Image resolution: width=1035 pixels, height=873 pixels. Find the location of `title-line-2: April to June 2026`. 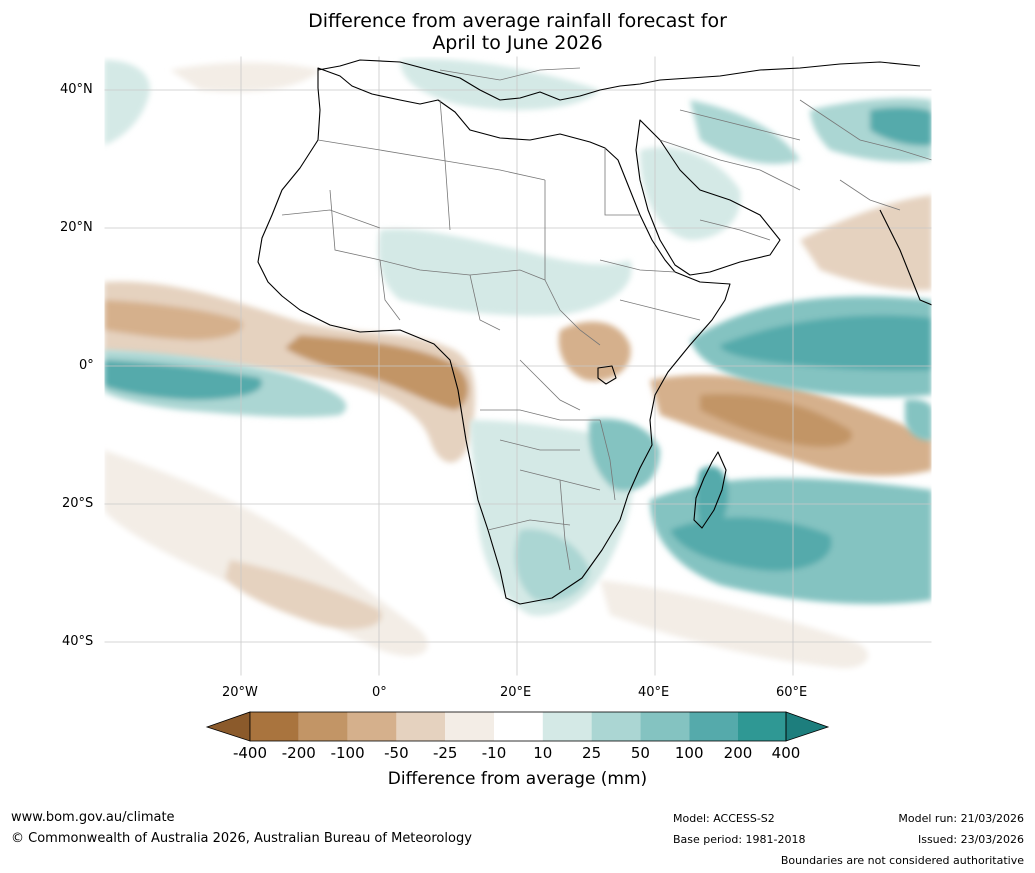

title-line-2: April to June 2026 is located at coordinates (517, 43).